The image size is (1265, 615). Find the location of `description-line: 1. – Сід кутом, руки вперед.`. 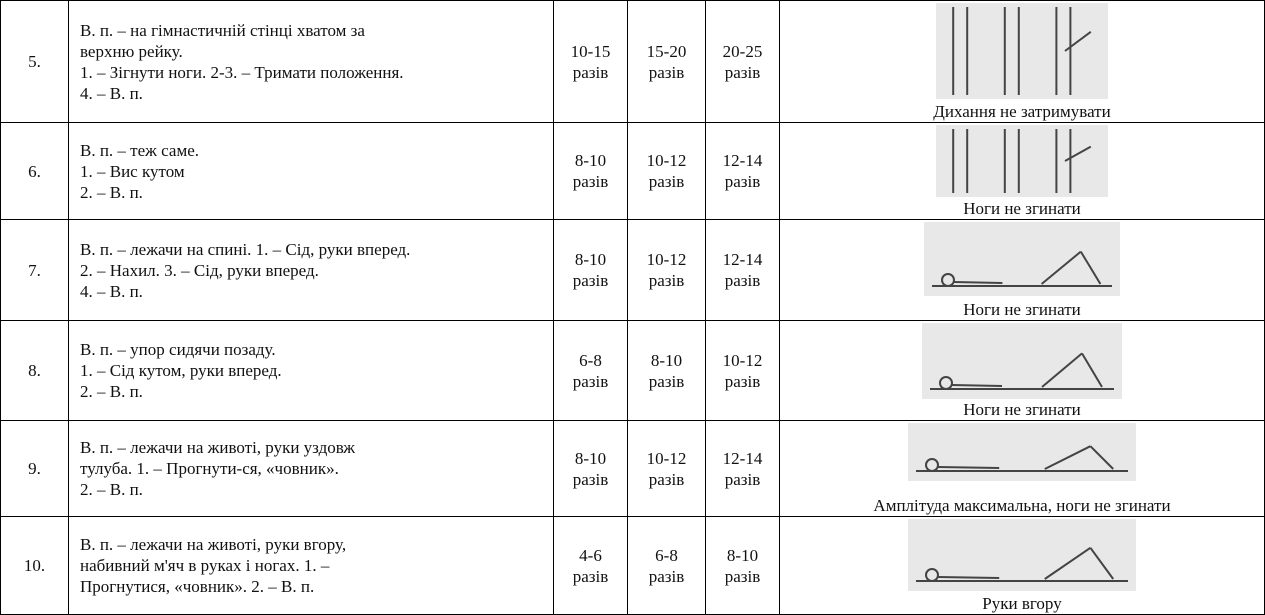

description-line: 1. – Сід кутом, руки вперед. is located at coordinates (181, 370).